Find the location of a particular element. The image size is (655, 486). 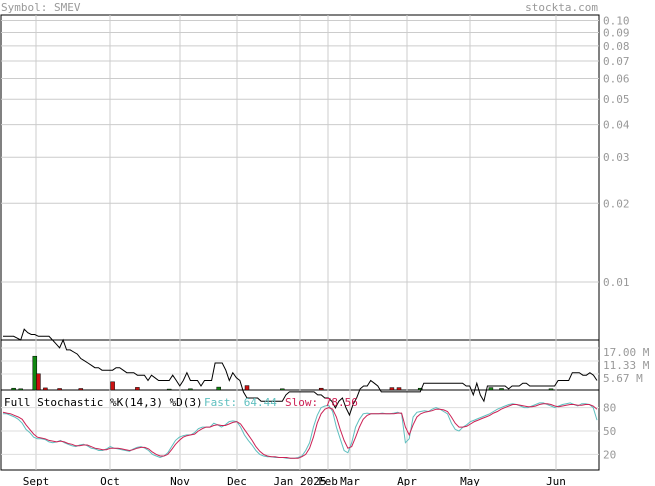

stoch-slow-line is located at coordinates (300, 431).